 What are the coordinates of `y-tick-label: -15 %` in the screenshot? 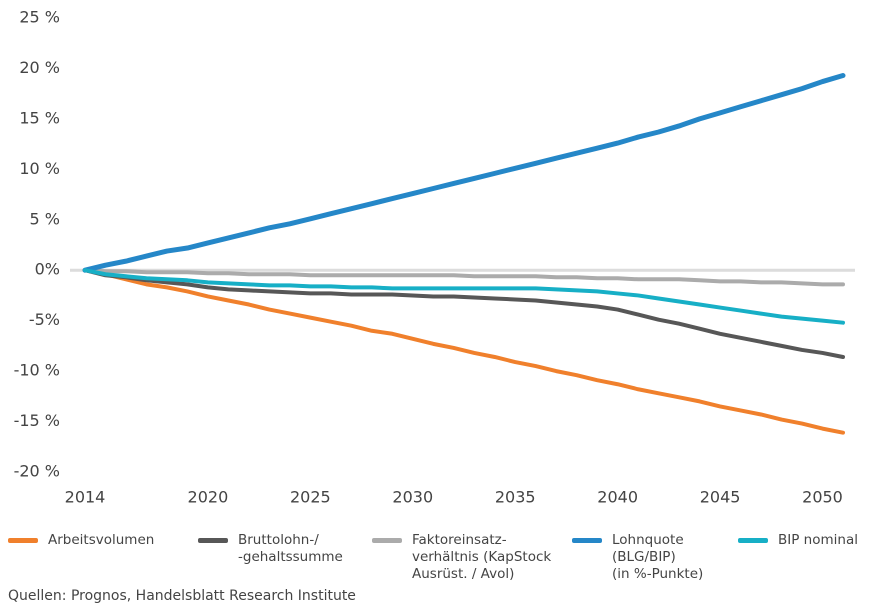 It's located at (37, 420).